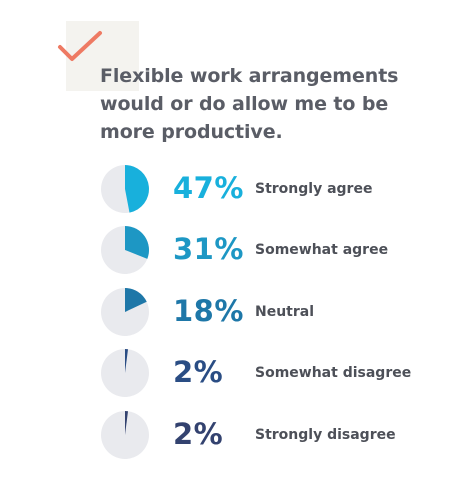  Describe the element at coordinates (208, 311) in the screenshot. I see `percentage-value: 18%` at that location.